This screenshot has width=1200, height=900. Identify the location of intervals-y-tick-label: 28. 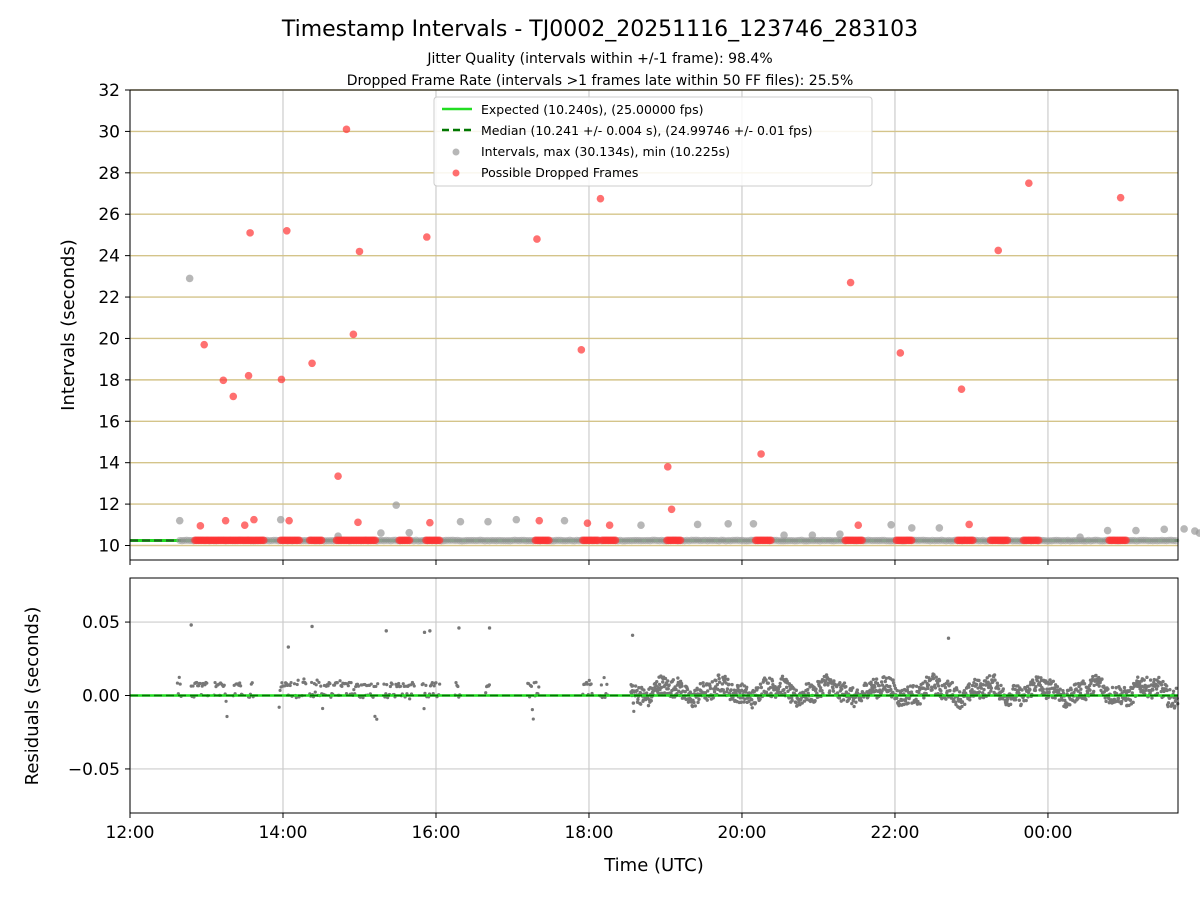
(109, 174).